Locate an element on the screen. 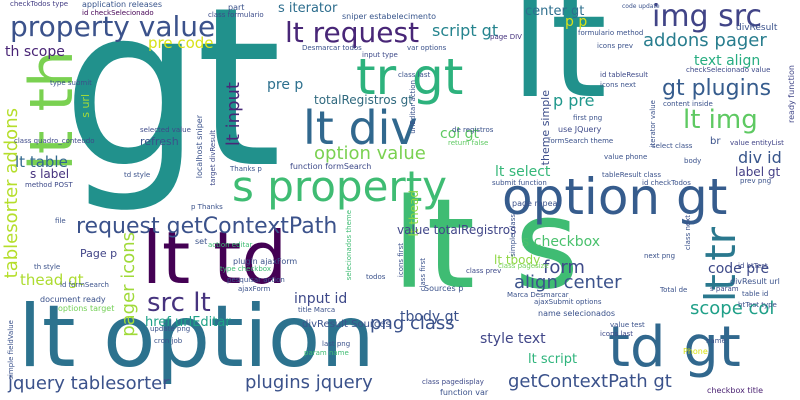 The image size is (800, 400). word-pager-icons: pager icons is located at coordinates (128, 284).